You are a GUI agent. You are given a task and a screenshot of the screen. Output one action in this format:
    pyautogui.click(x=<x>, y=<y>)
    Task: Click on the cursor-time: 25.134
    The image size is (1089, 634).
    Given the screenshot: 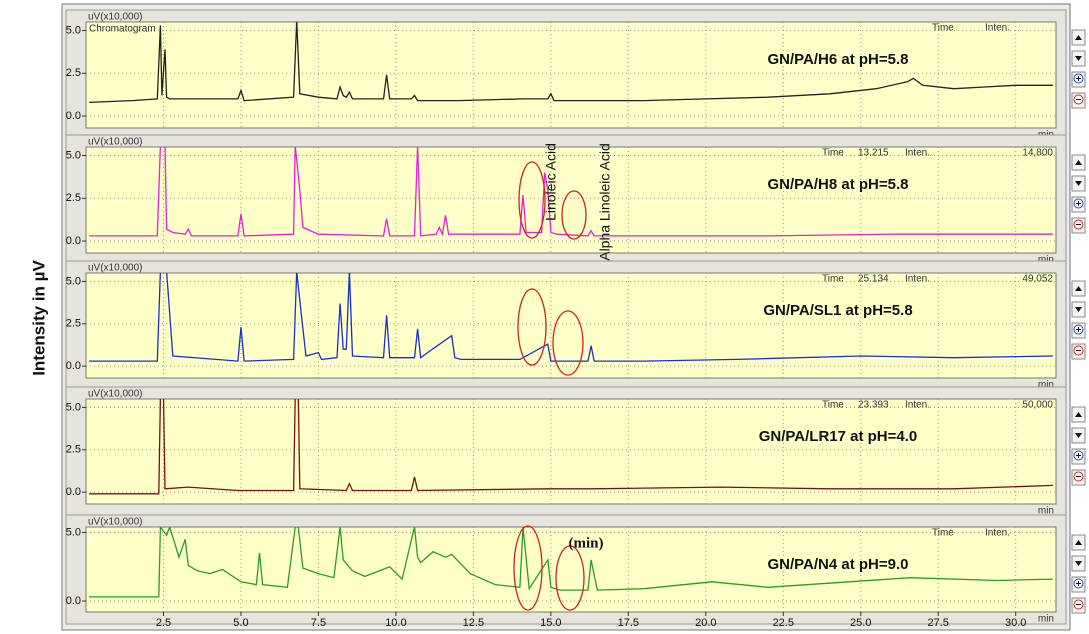 What is the action you would take?
    pyautogui.click(x=873, y=279)
    